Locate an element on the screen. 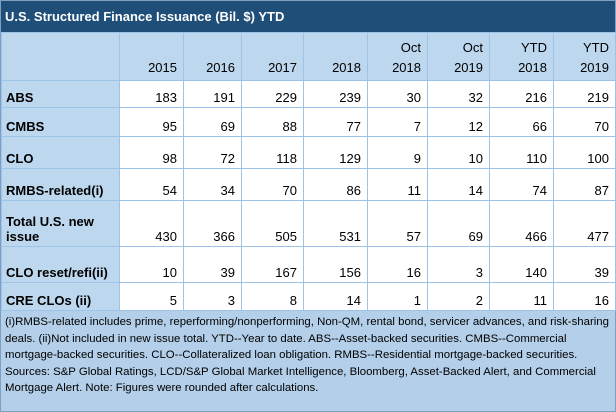 The width and height of the screenshot is (616, 412). row-label: CRE CLOs (ii) is located at coordinates (60, 296).